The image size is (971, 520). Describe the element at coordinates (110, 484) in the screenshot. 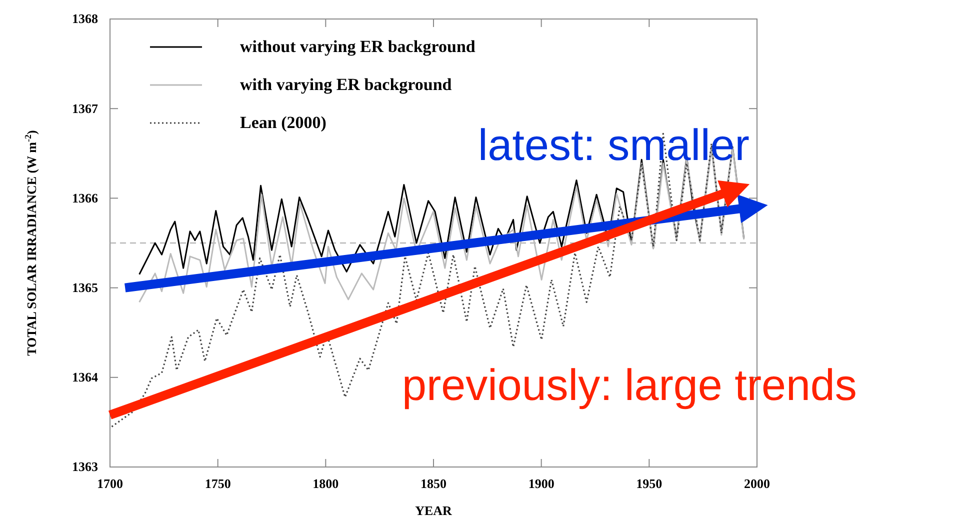

I see `x-tick-label: 1700` at that location.